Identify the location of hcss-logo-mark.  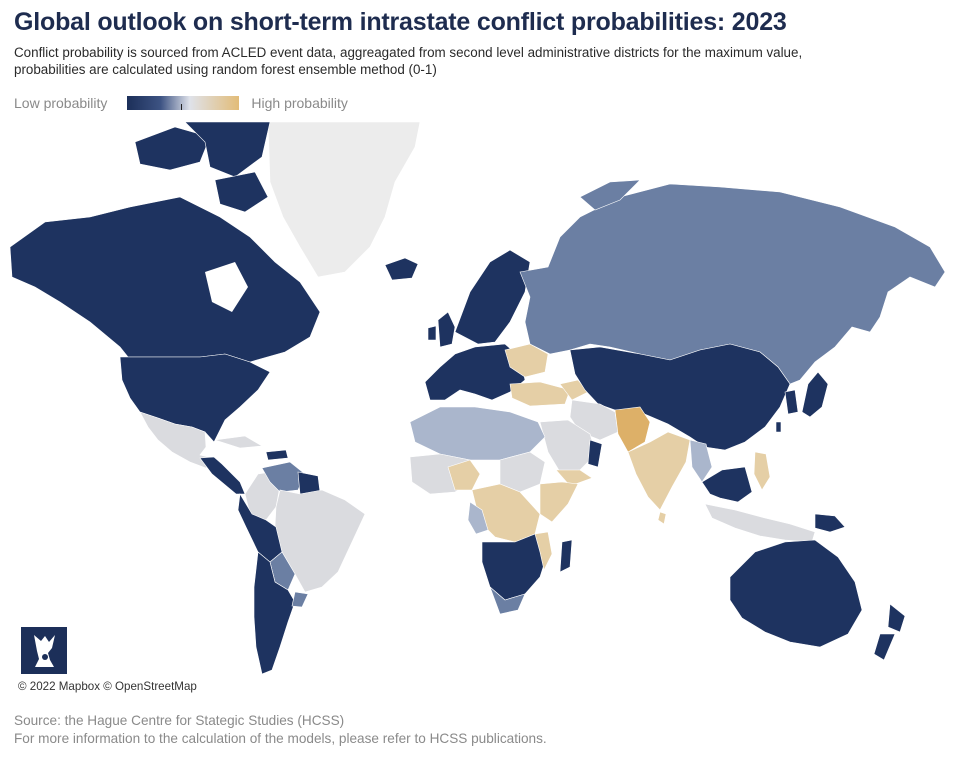
(44, 651).